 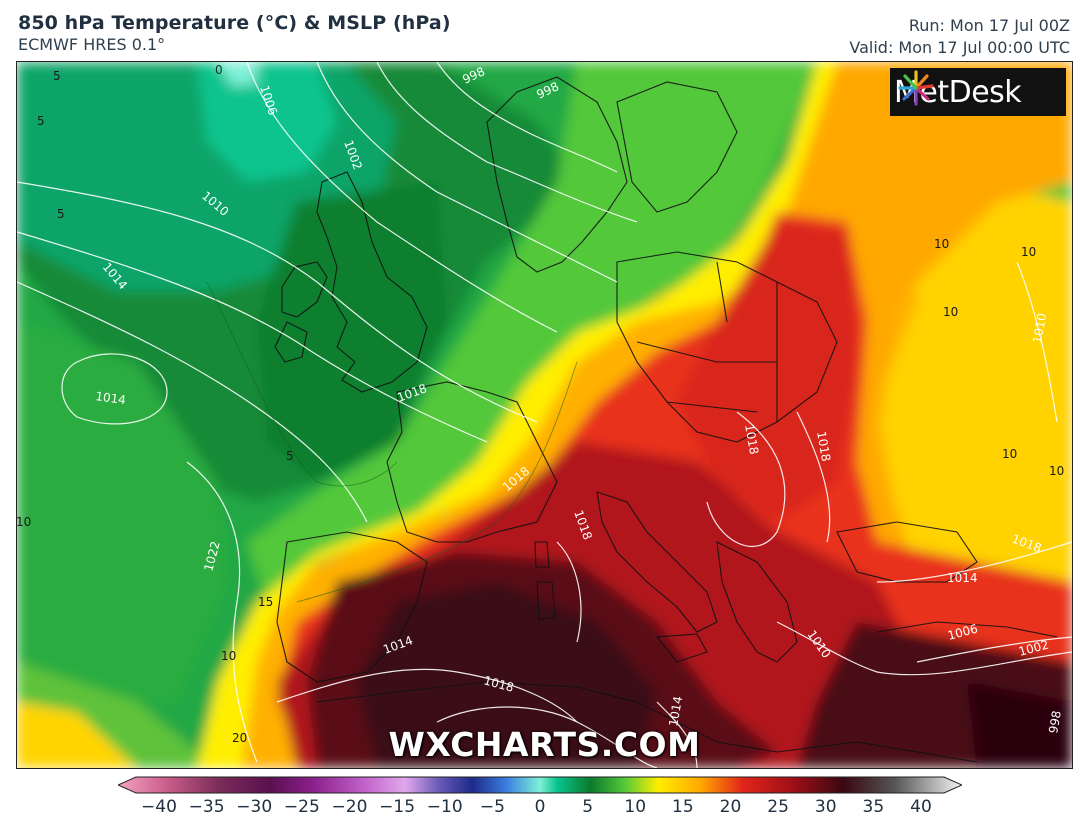 What do you see at coordinates (1039, 328) in the screenshot?
I see `isobar-label: 1010` at bounding box center [1039, 328].